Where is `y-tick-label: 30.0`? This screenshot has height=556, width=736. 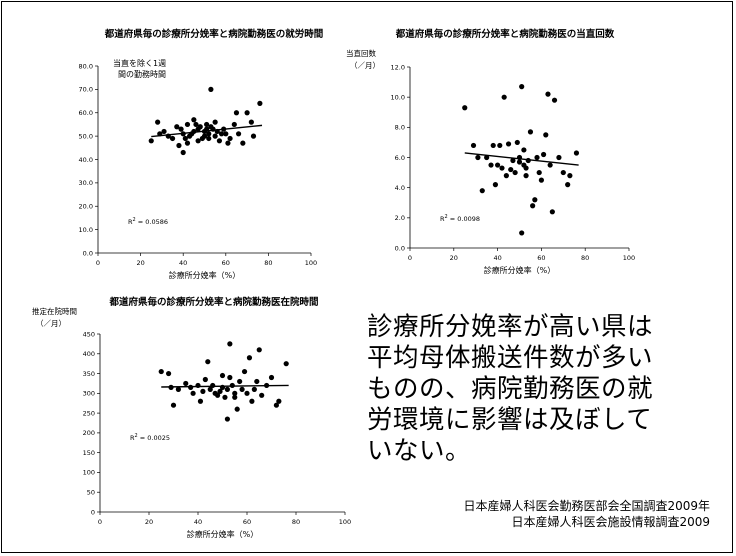 y-tick-label: 30.0 is located at coordinates (86, 183).